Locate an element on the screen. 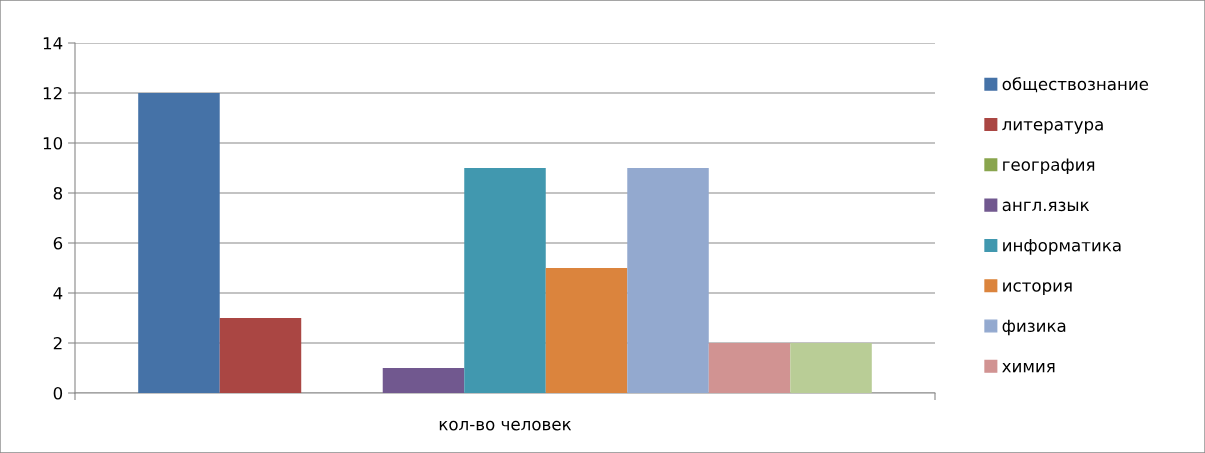  x-tick-label: кол-во человек is located at coordinates (505, 425).